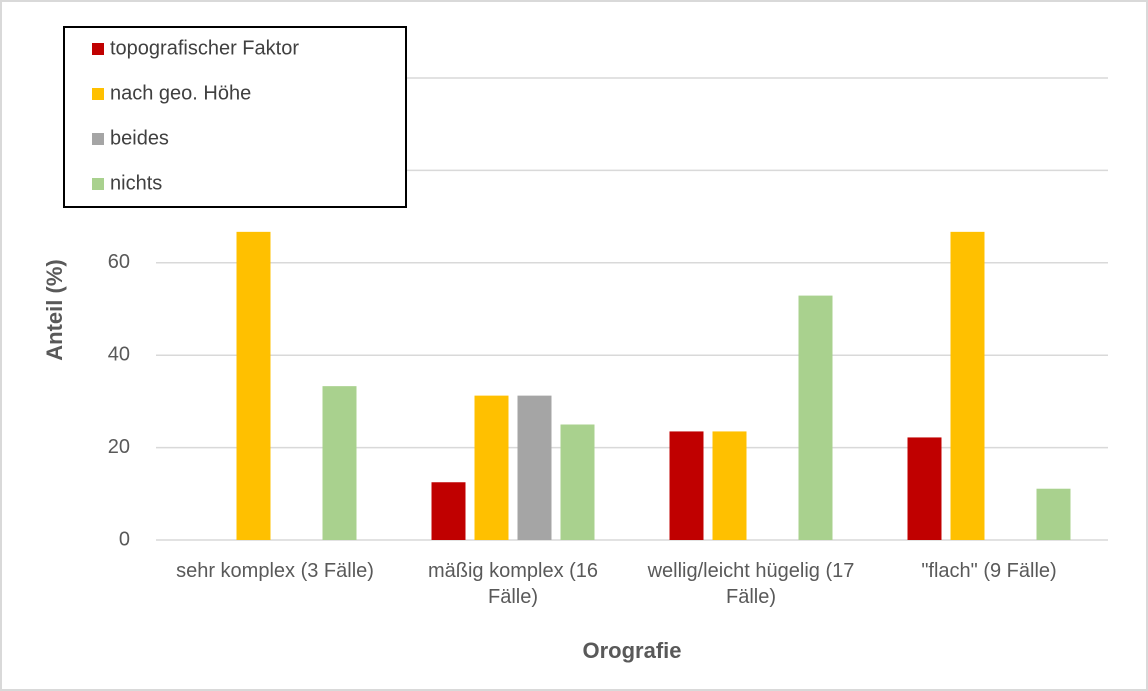 The image size is (1148, 691). I want to click on y-tick-label: 60, so click(119, 262).